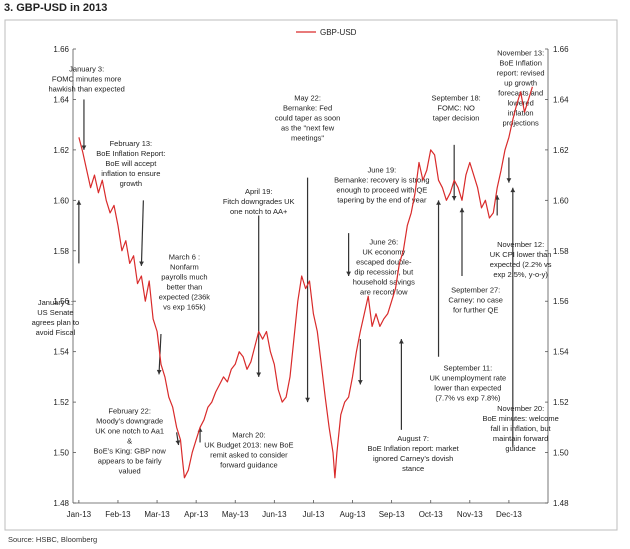  I want to click on x-tick-label: Jun-13, so click(274, 514).